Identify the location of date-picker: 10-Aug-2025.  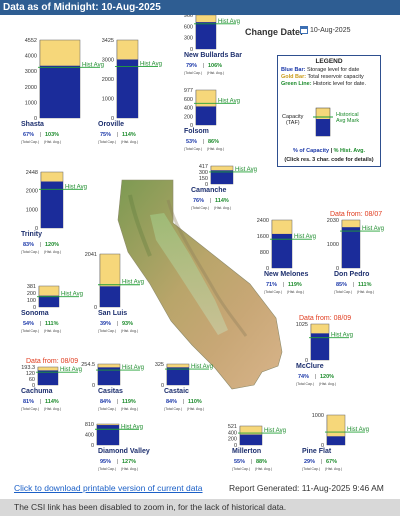
(325, 30).